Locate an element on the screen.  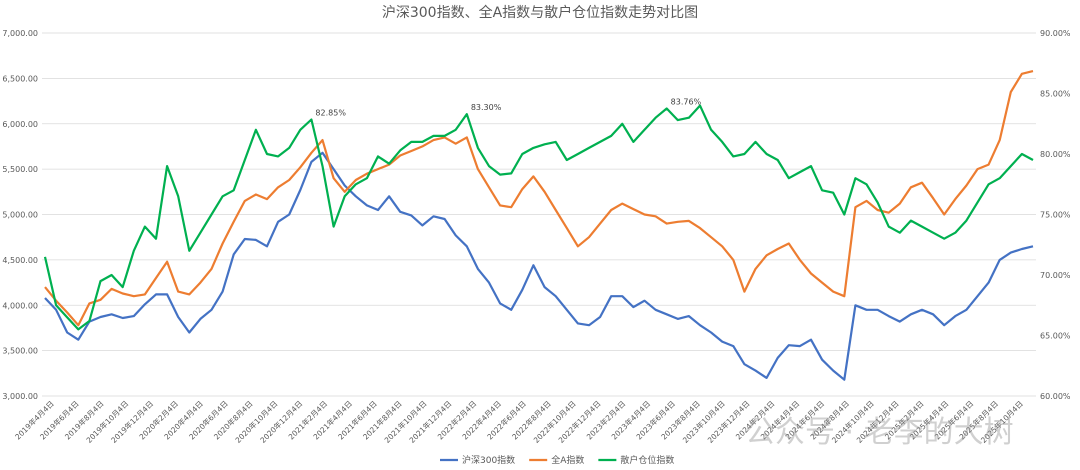
y-right-tick-label: 75.00% is located at coordinates (1055, 215).